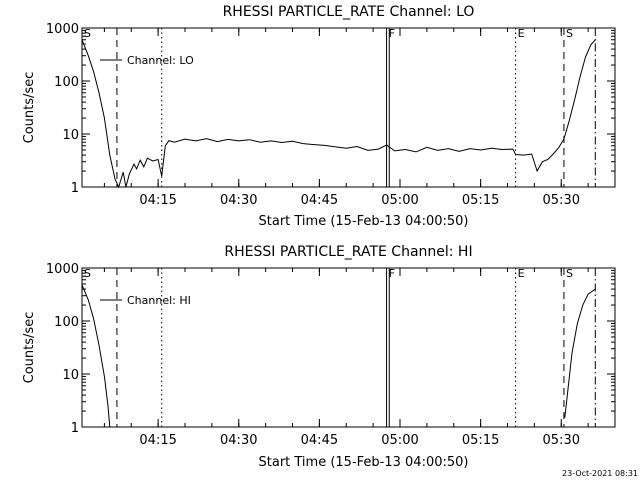 The image size is (640, 484). I want to click on legend-entry: Channel: LO, so click(160, 60).